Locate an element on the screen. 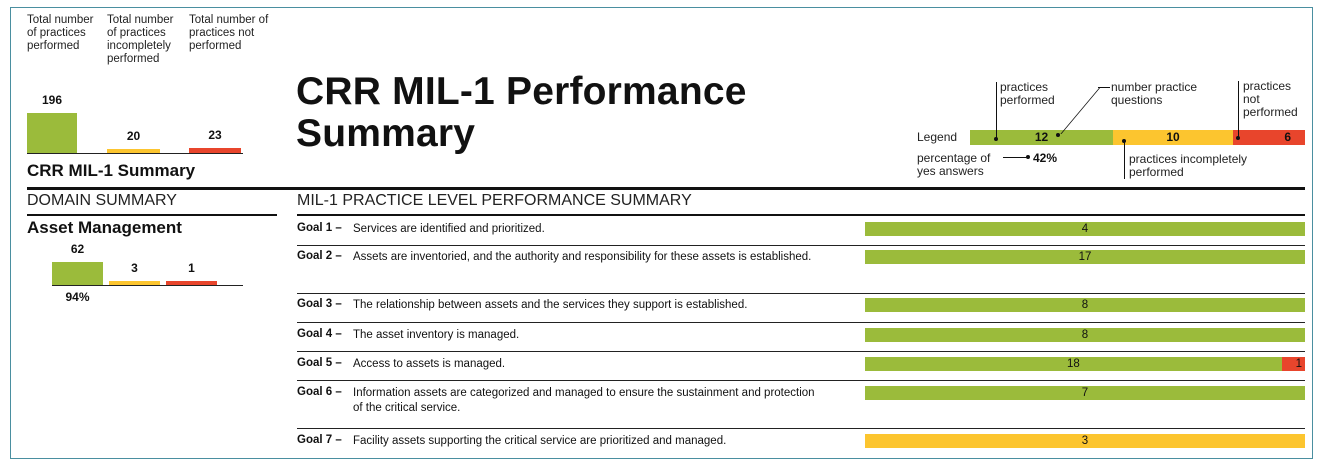 This screenshot has width=1319, height=465. legend-bar-not-performed: 6 is located at coordinates (1269, 137).